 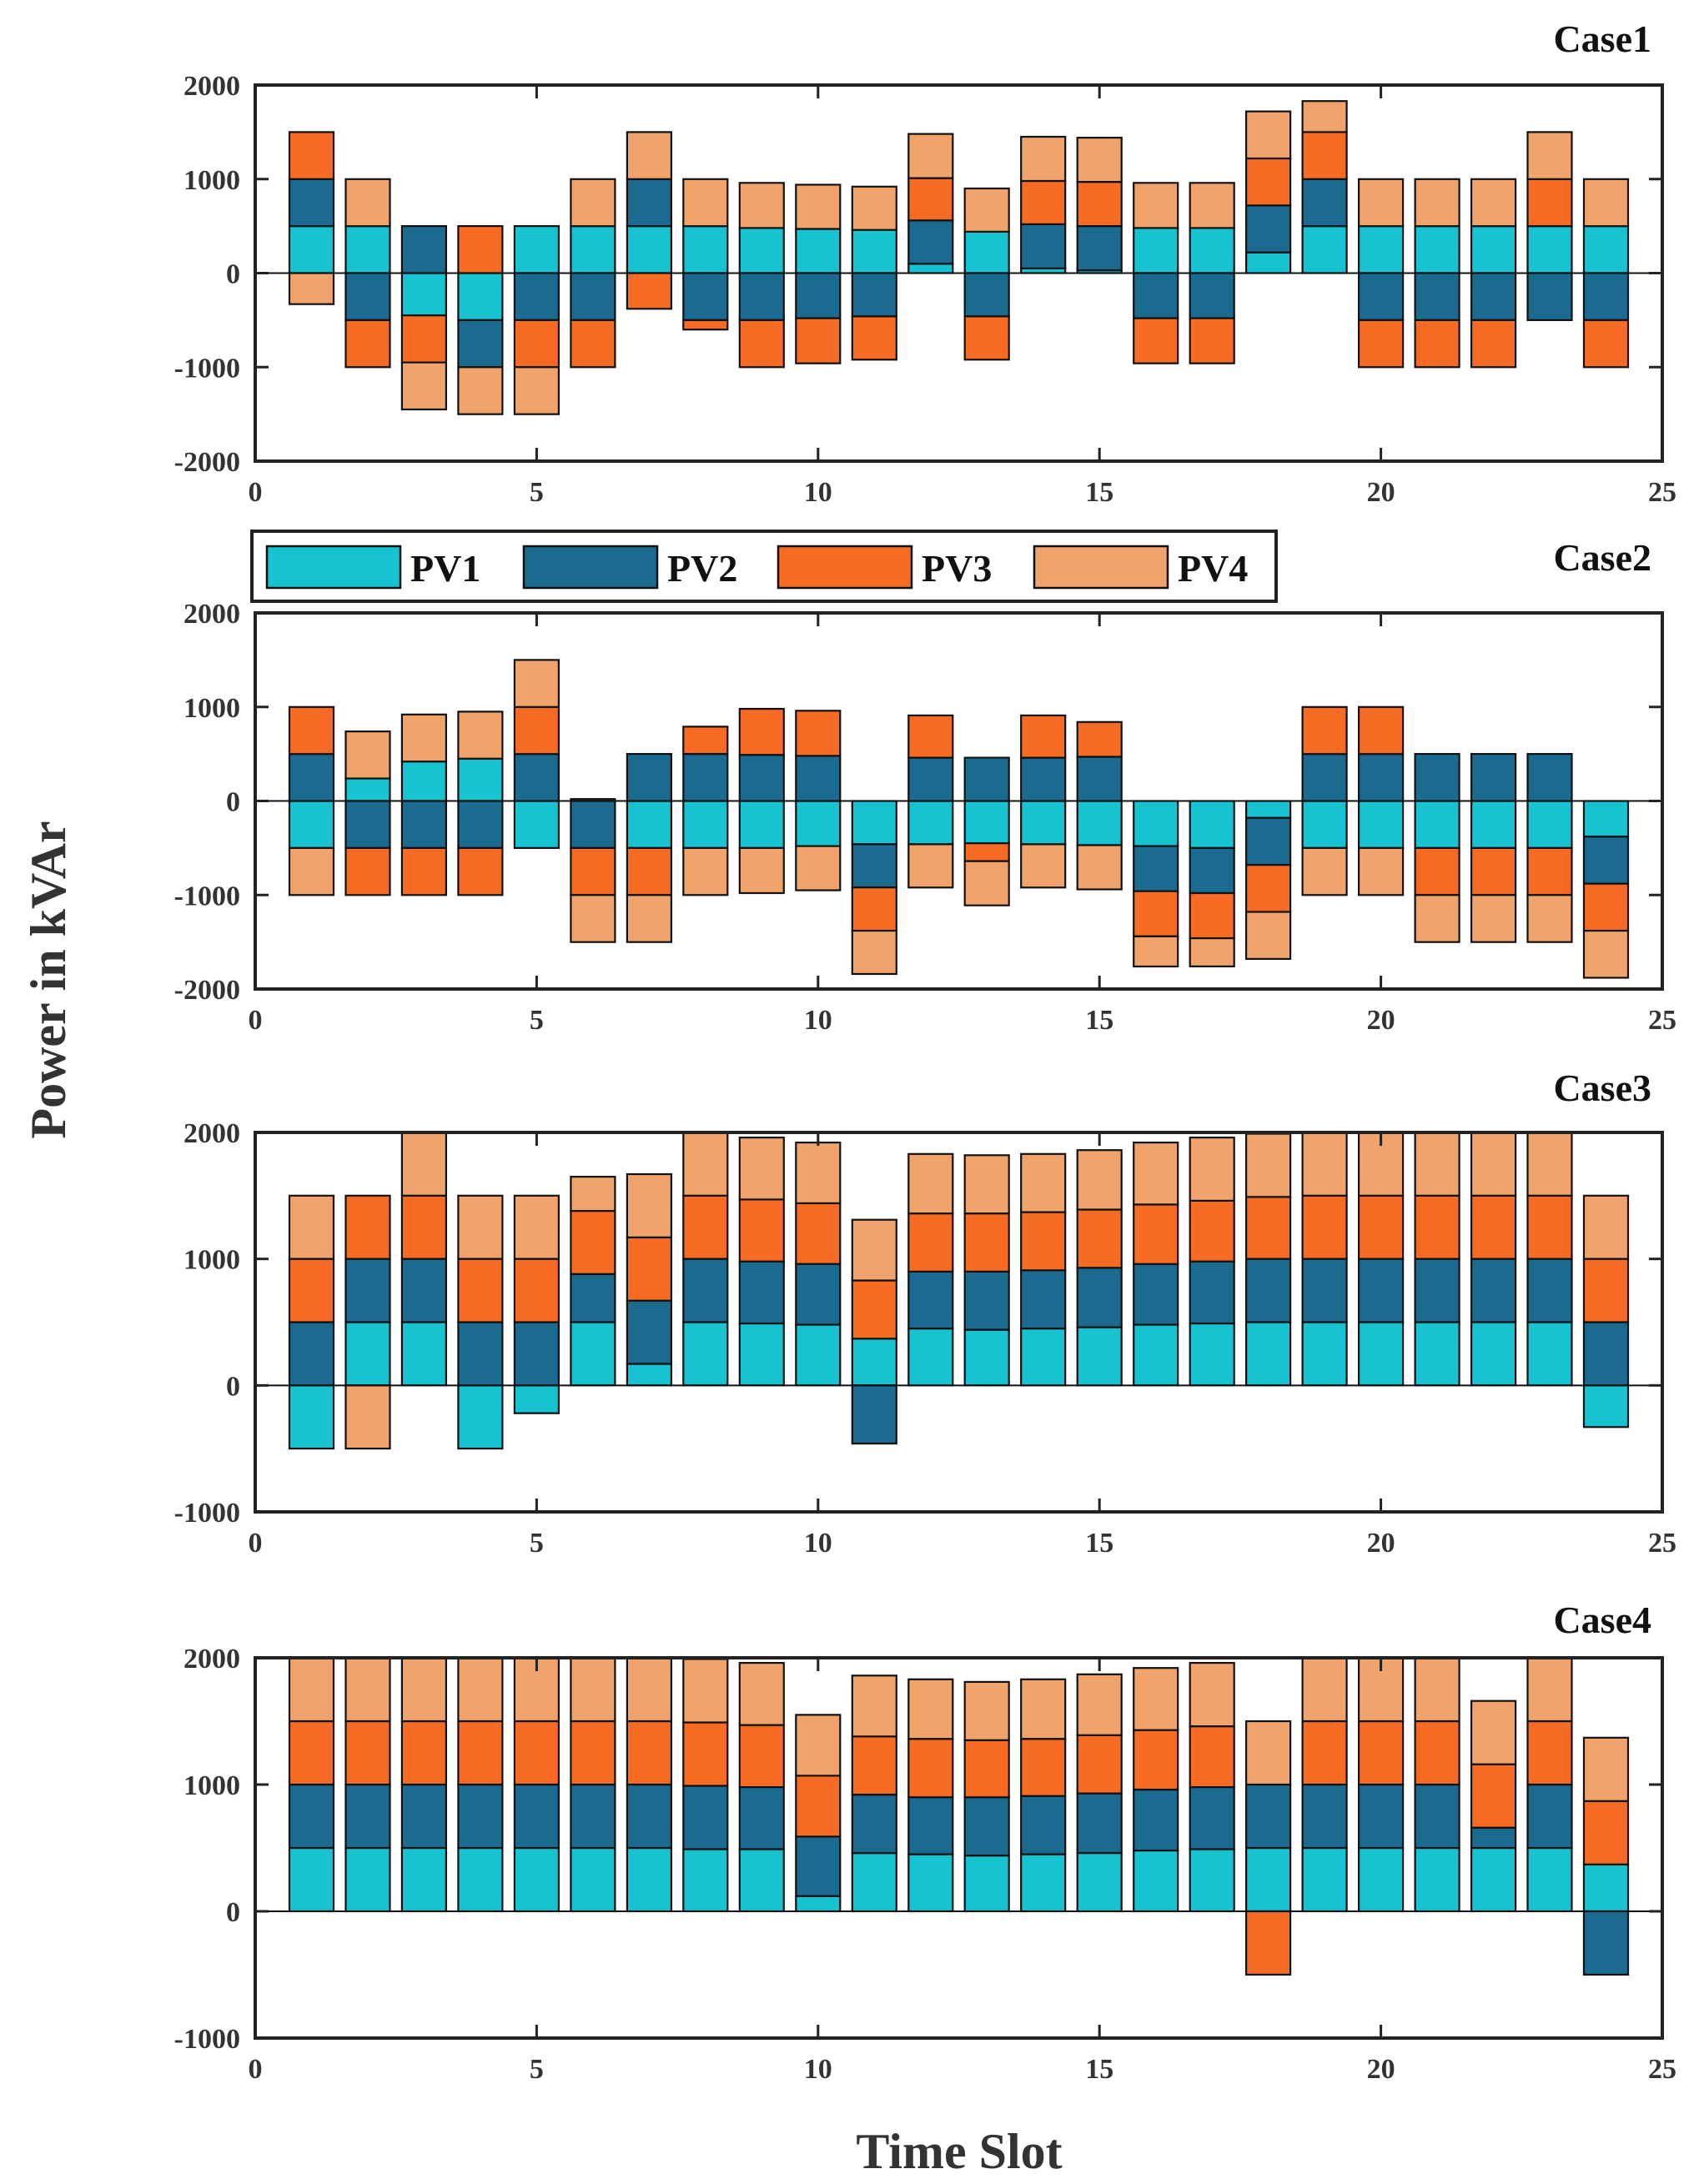 What do you see at coordinates (233, 274) in the screenshot?
I see `y-tick-label: 0` at bounding box center [233, 274].